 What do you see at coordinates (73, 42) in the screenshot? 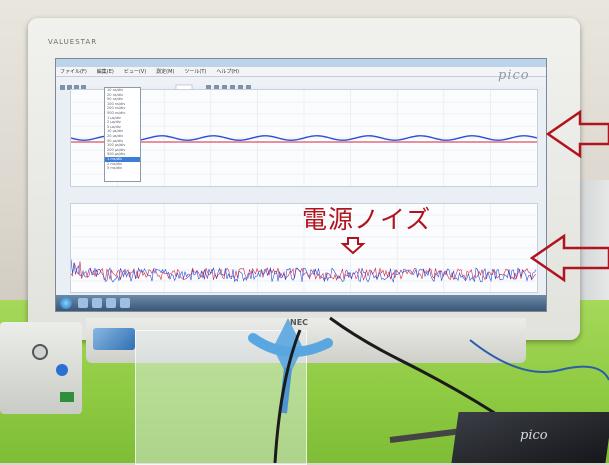
I see `monitor-brand: VALUESTAR` at bounding box center [73, 42].